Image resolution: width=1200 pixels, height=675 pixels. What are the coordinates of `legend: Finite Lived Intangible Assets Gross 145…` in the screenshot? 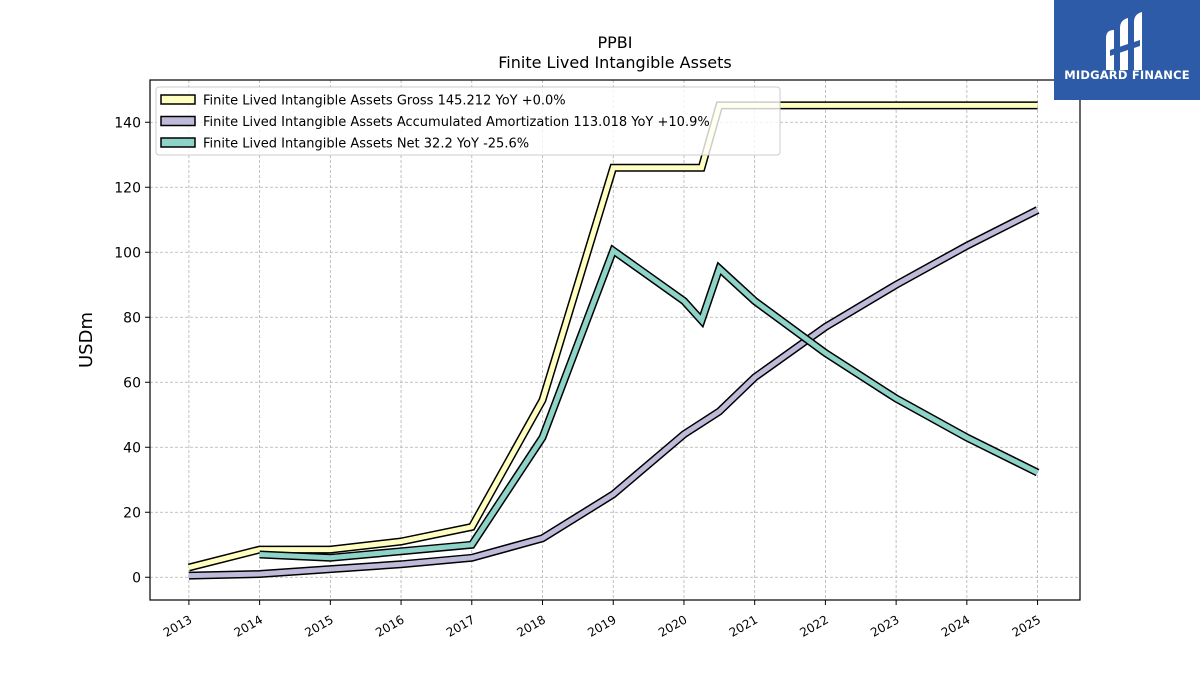 It's located at (468, 121).